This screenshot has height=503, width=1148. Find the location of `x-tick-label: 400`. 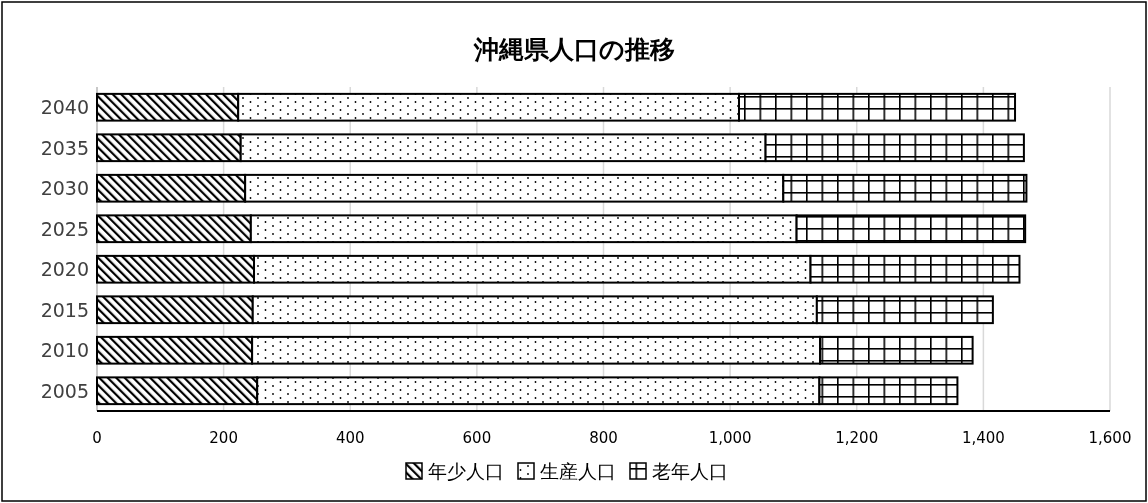

x-tick-label: 400 is located at coordinates (350, 438).